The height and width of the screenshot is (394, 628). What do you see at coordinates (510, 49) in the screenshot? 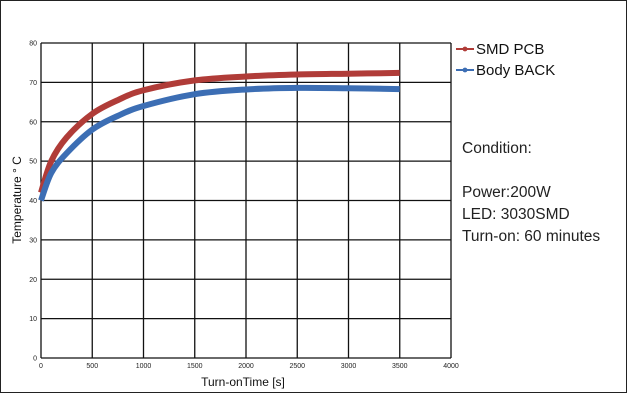
I see `legend-label: SMD PCB` at bounding box center [510, 49].